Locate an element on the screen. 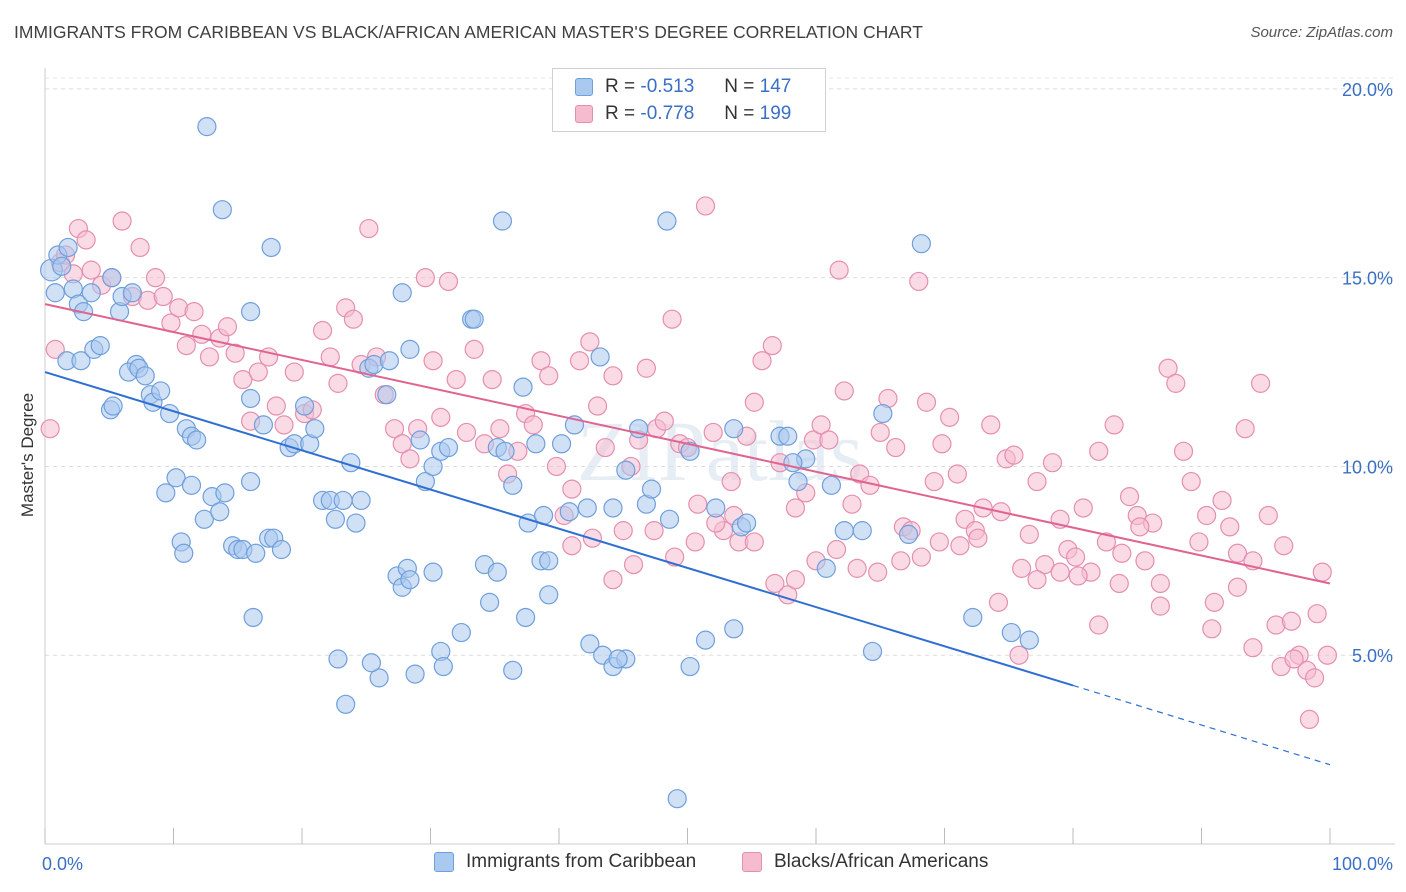 This screenshot has height=892, width=1406. y-tick-label: 20.0% is located at coordinates (1367, 90).